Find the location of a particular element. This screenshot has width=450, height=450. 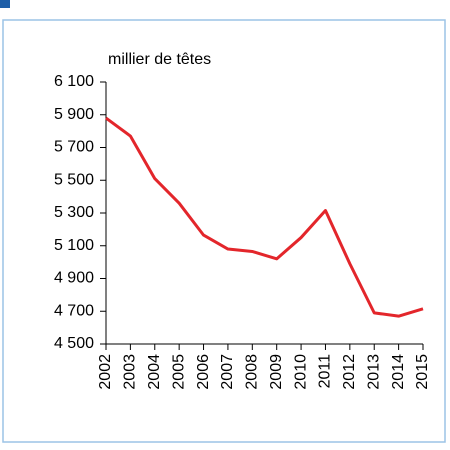

y-tick-label: 5 100 is located at coordinates (74, 245).